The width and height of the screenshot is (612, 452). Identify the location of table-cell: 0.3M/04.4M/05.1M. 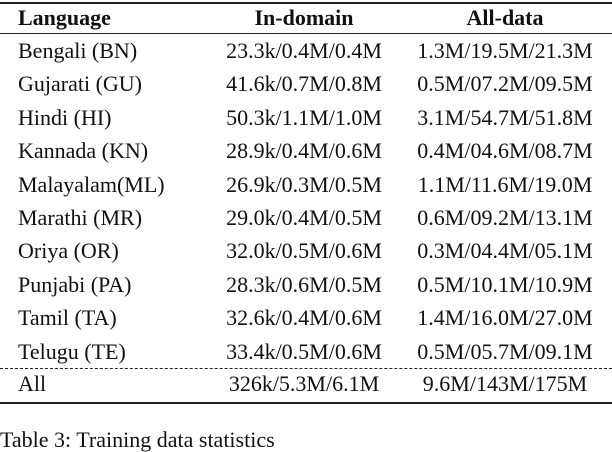
(505, 251).